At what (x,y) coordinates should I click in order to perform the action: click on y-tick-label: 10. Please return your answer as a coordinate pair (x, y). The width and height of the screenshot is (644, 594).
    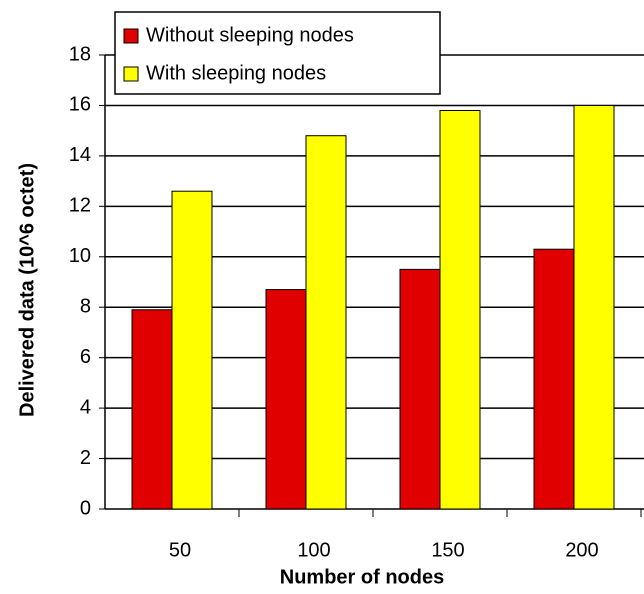
    Looking at the image, I should click on (80, 256).